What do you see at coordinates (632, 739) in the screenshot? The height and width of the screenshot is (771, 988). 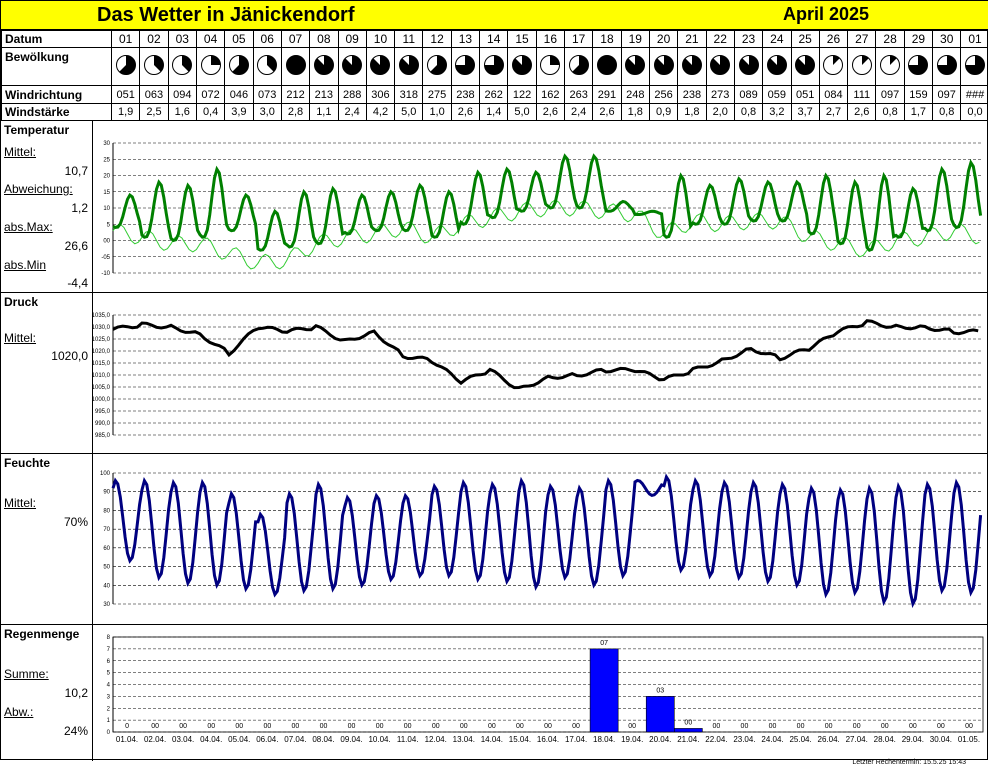 I see `rain-category-label: 19.04.` at bounding box center [632, 739].